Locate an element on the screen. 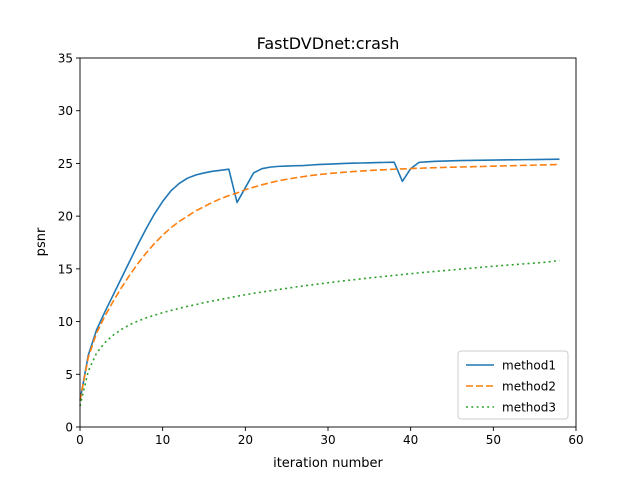 The image size is (640, 484). x-tick-label: 20 is located at coordinates (245, 440).